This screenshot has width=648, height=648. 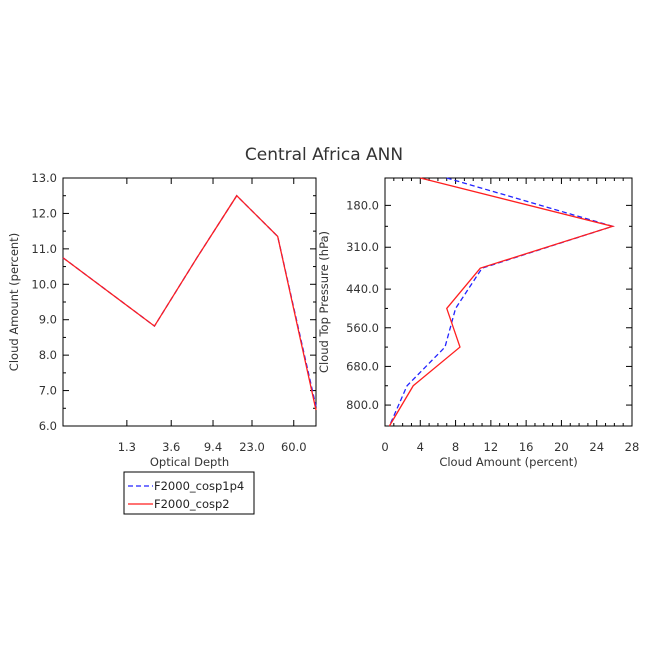 I want to click on right-plot-frame, so click(x=508, y=302).